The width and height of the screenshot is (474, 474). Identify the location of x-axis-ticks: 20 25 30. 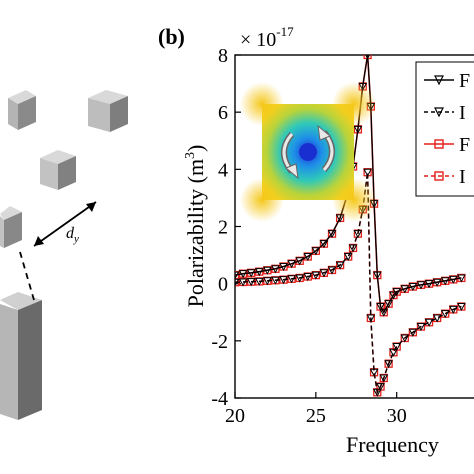
(316, 409).